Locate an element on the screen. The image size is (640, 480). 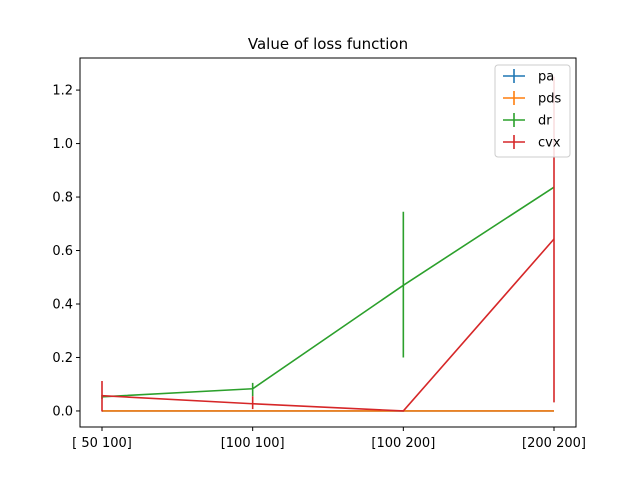
y-tick-label: 0.0 is located at coordinates (62, 411).